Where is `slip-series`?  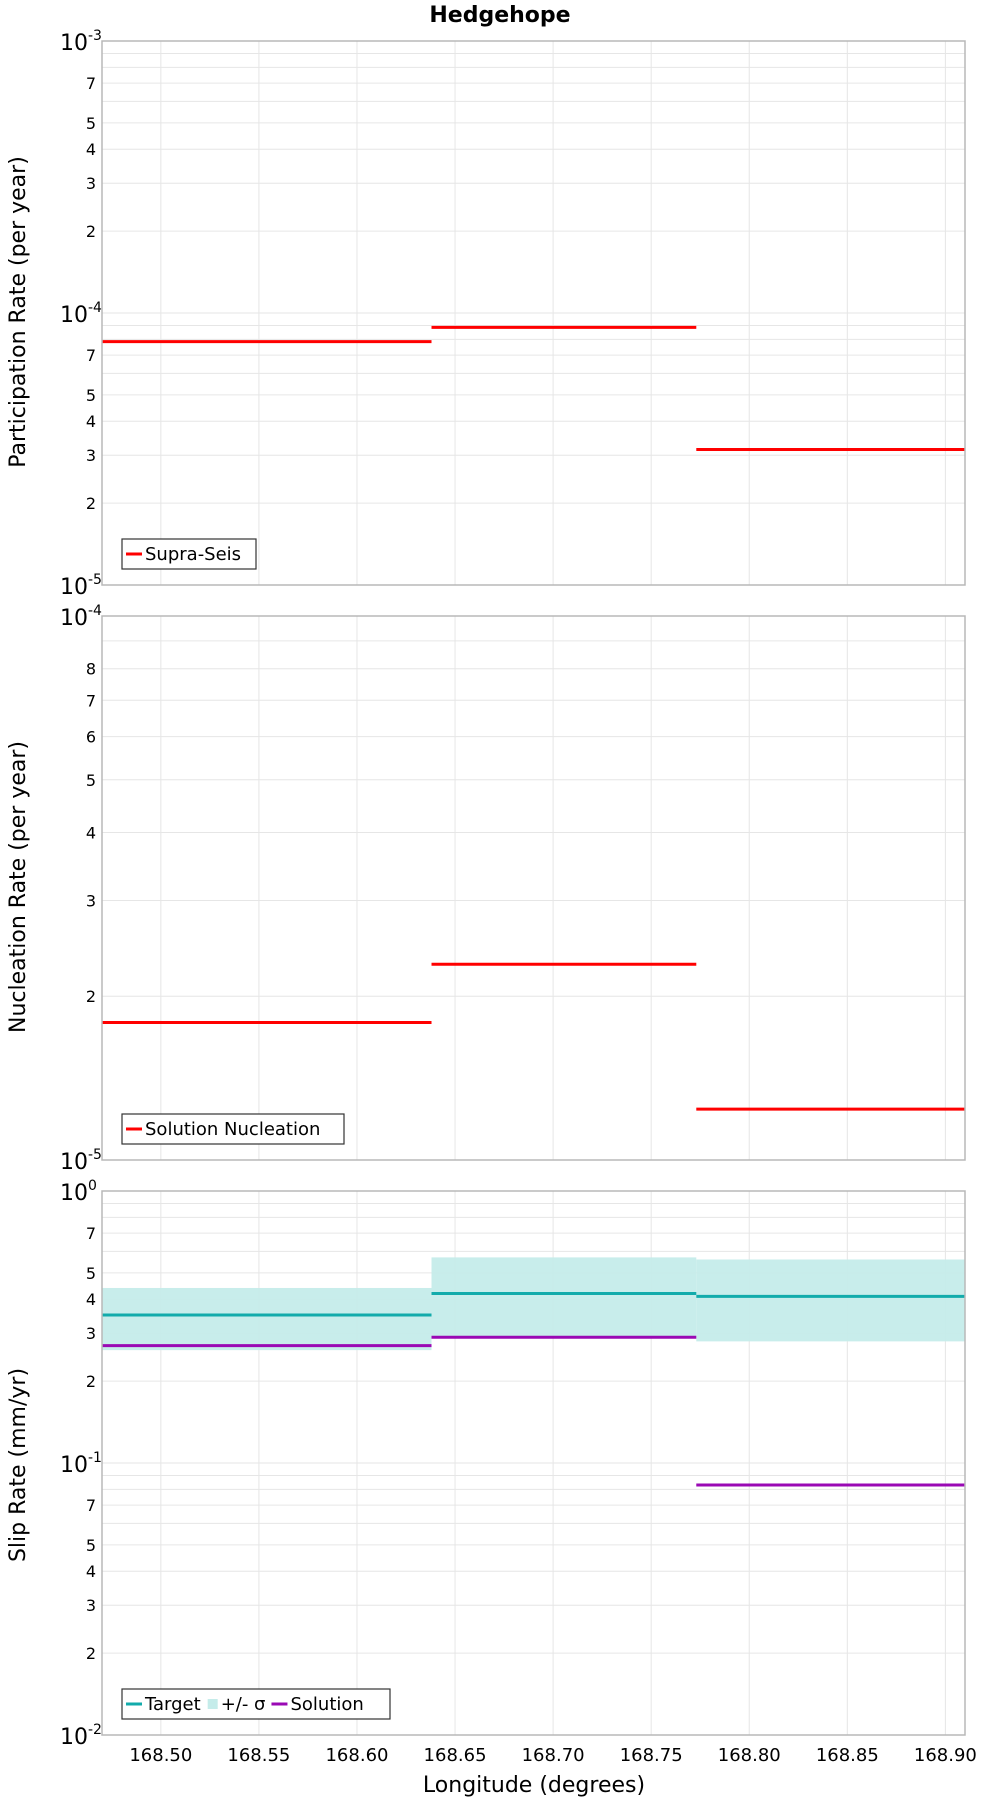
slip-series is located at coordinates (533, 1372).